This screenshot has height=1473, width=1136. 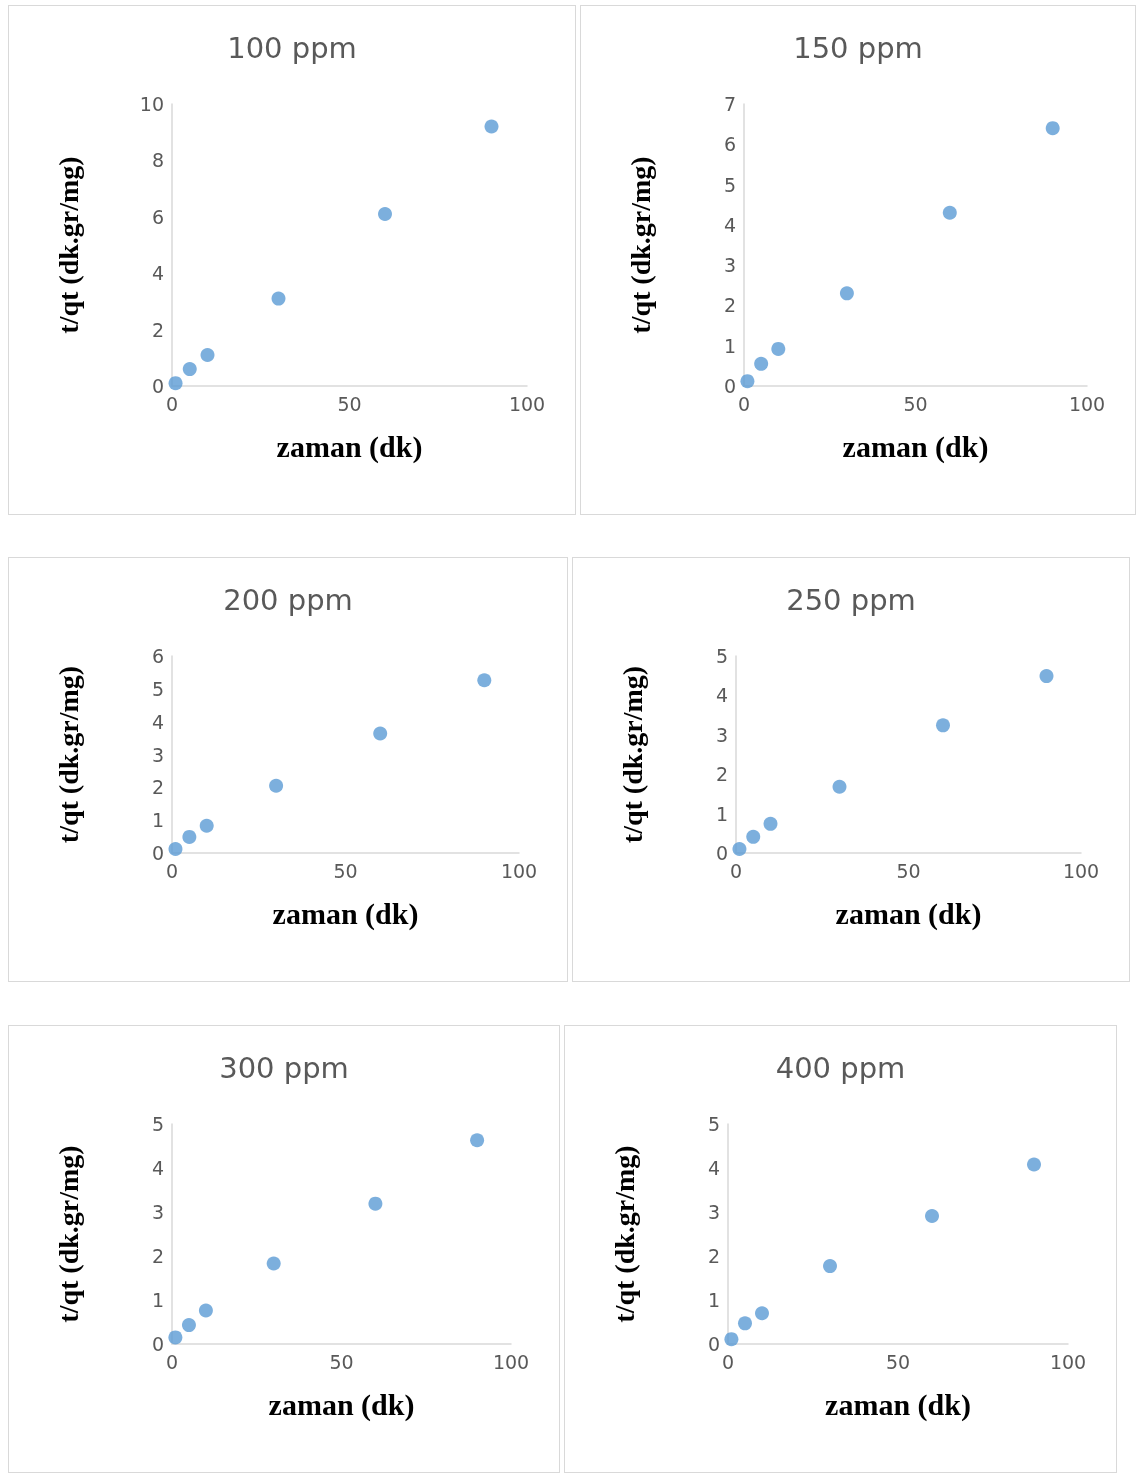 I want to click on chart-title: 200 ppm, so click(x=288, y=599).